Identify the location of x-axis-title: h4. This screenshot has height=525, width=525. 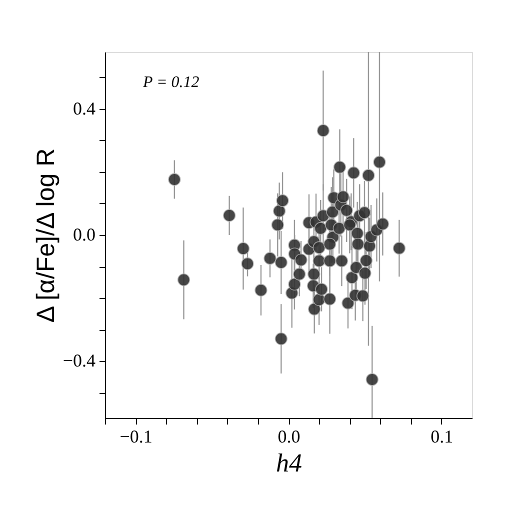
(289, 463).